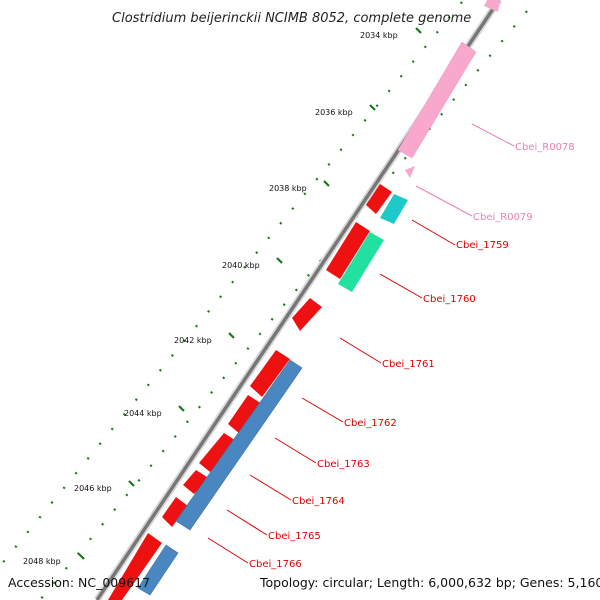 The height and width of the screenshot is (600, 600). Describe the element at coordinates (93, 488) in the screenshot. I see `axis-label: 2046 kbp` at that location.